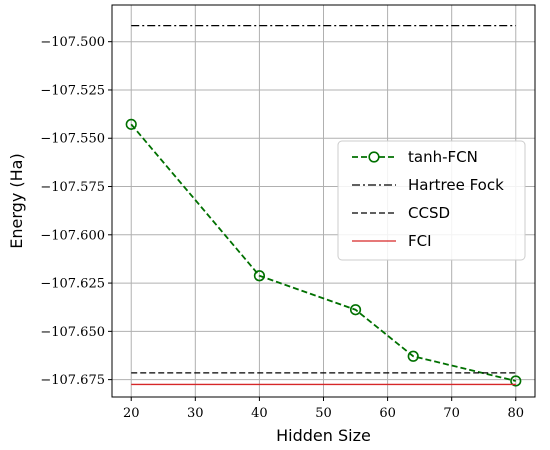 This screenshot has width=550, height=450. Describe the element at coordinates (451, 413) in the screenshot. I see `x-tick-label: 70` at that location.